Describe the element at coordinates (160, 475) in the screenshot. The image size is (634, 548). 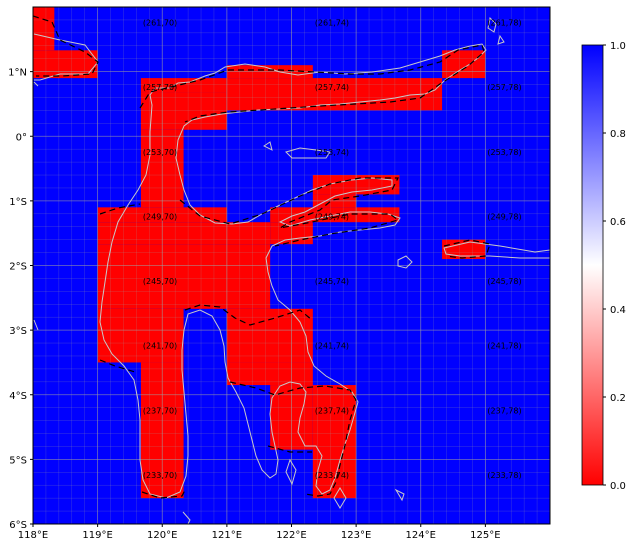
I see `cell-index-label: (233,70)` at that location.